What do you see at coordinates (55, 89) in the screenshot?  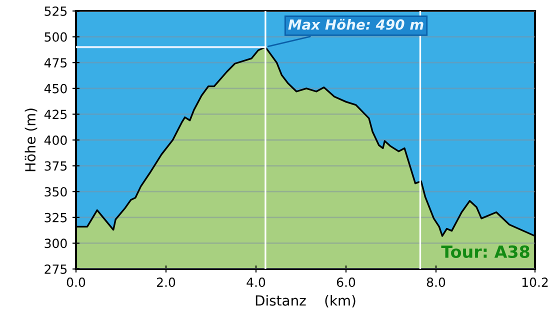 I see `y-tick-label: 450` at bounding box center [55, 89].